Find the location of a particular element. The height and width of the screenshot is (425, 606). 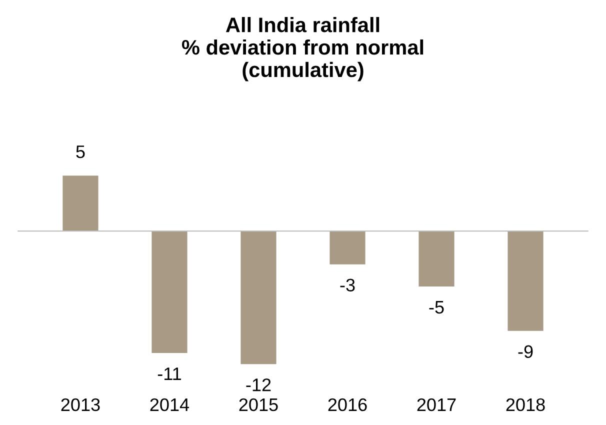

data-label: -5 is located at coordinates (436, 307).